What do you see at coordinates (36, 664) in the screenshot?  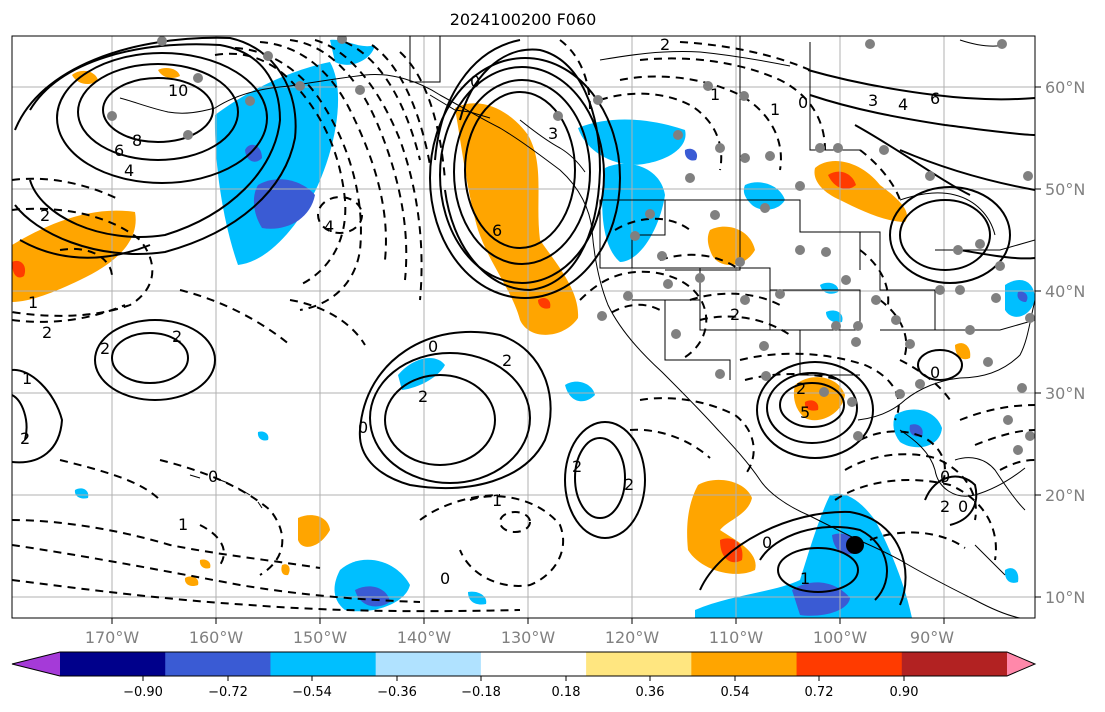 I see `colorbar-extend-low` at bounding box center [36, 664].